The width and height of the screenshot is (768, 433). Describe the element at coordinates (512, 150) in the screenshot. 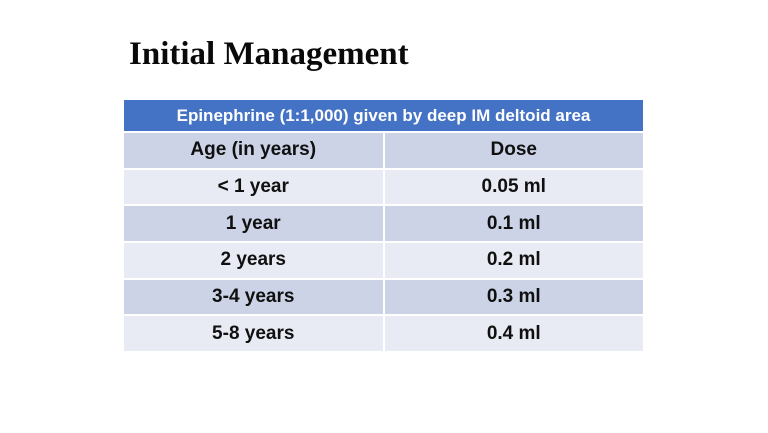

I see `column-header-dose: Dose` at that location.